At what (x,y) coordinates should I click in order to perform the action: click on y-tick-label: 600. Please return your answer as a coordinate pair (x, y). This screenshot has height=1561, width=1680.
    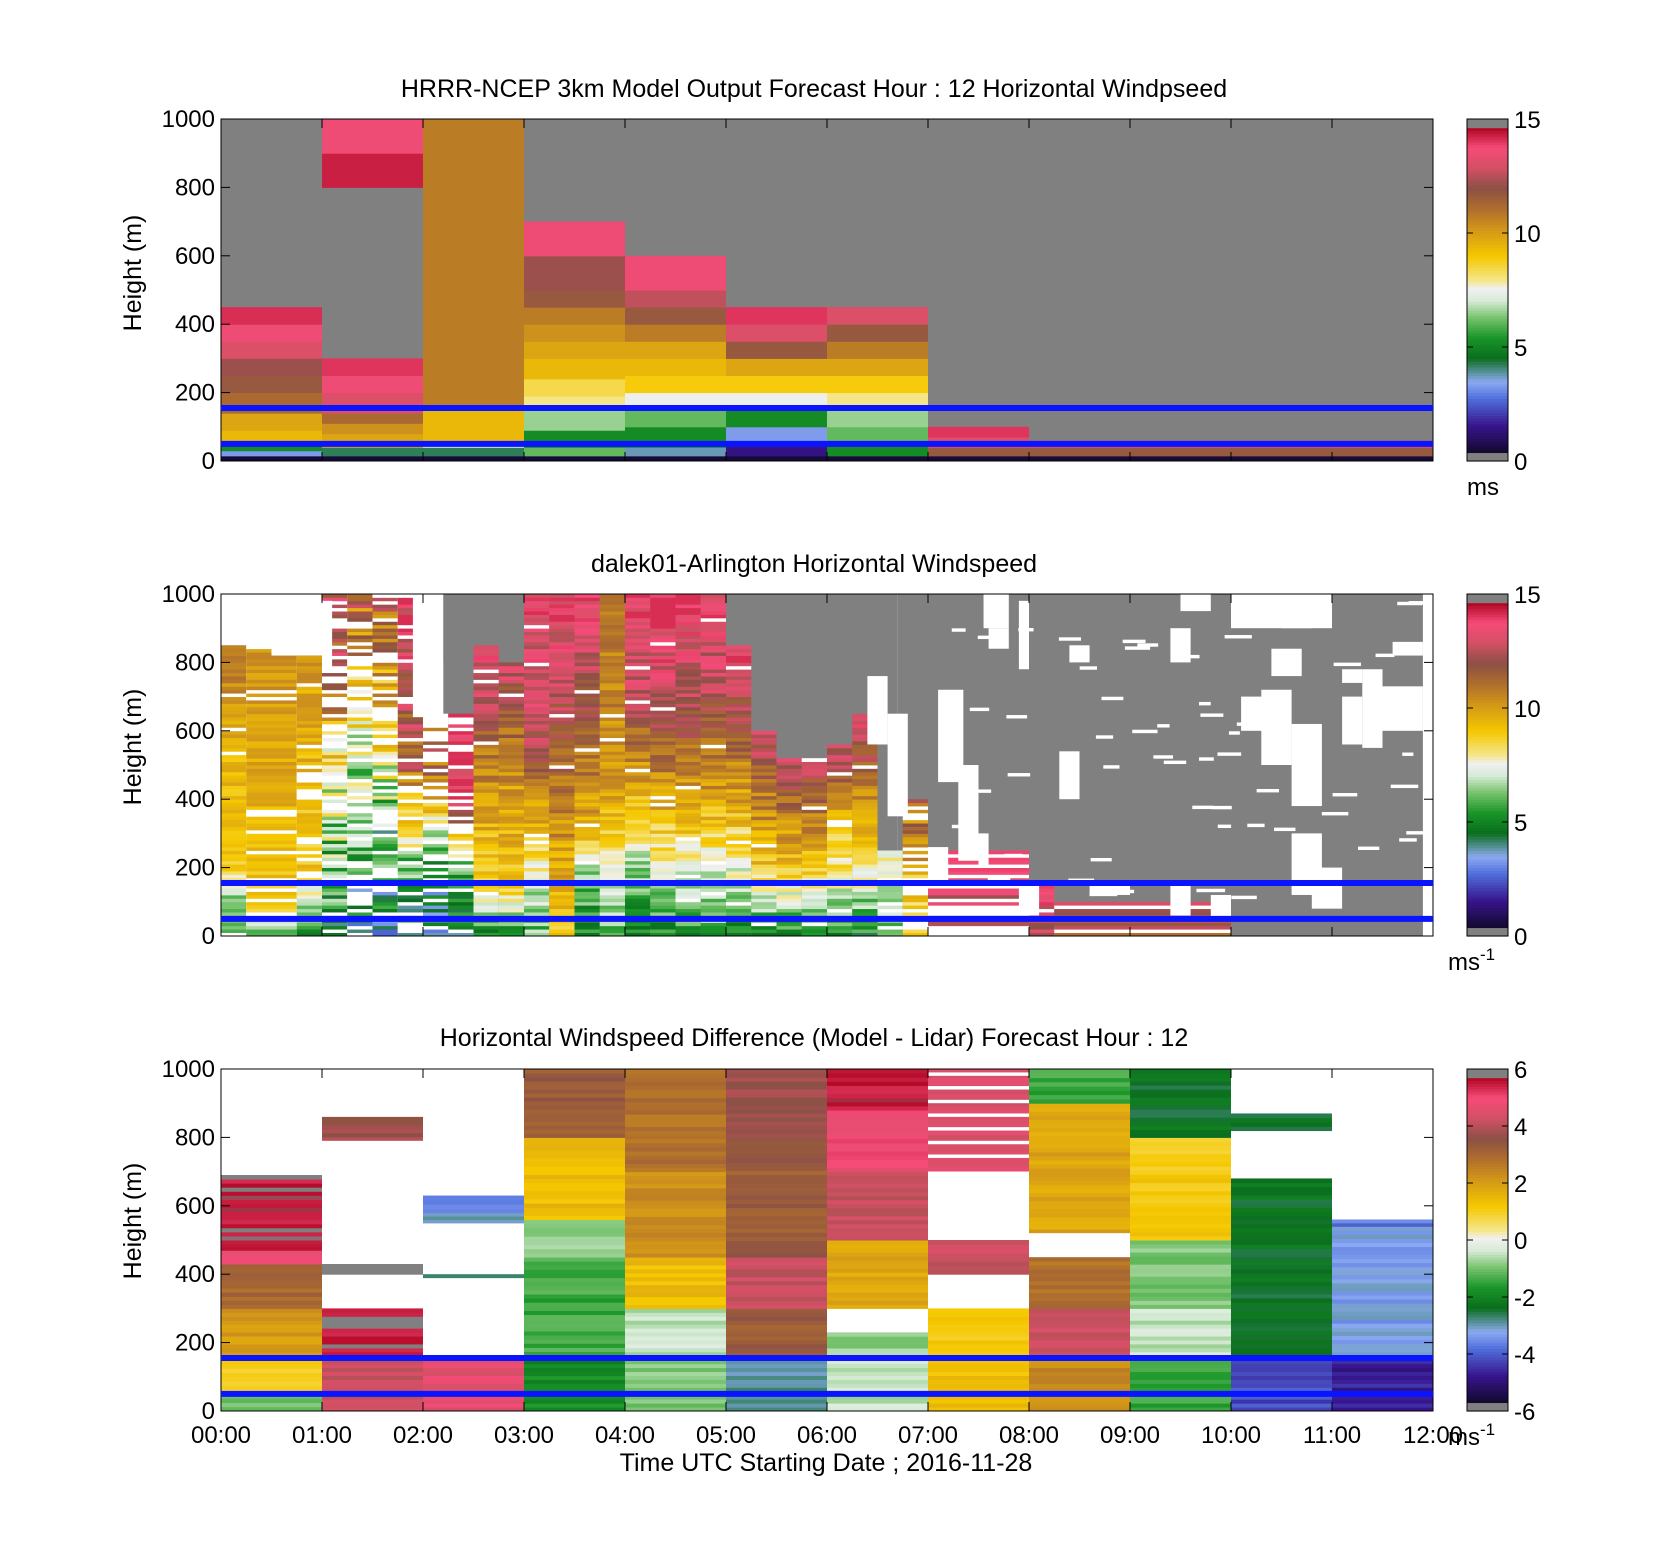
    Looking at the image, I should click on (195, 1206).